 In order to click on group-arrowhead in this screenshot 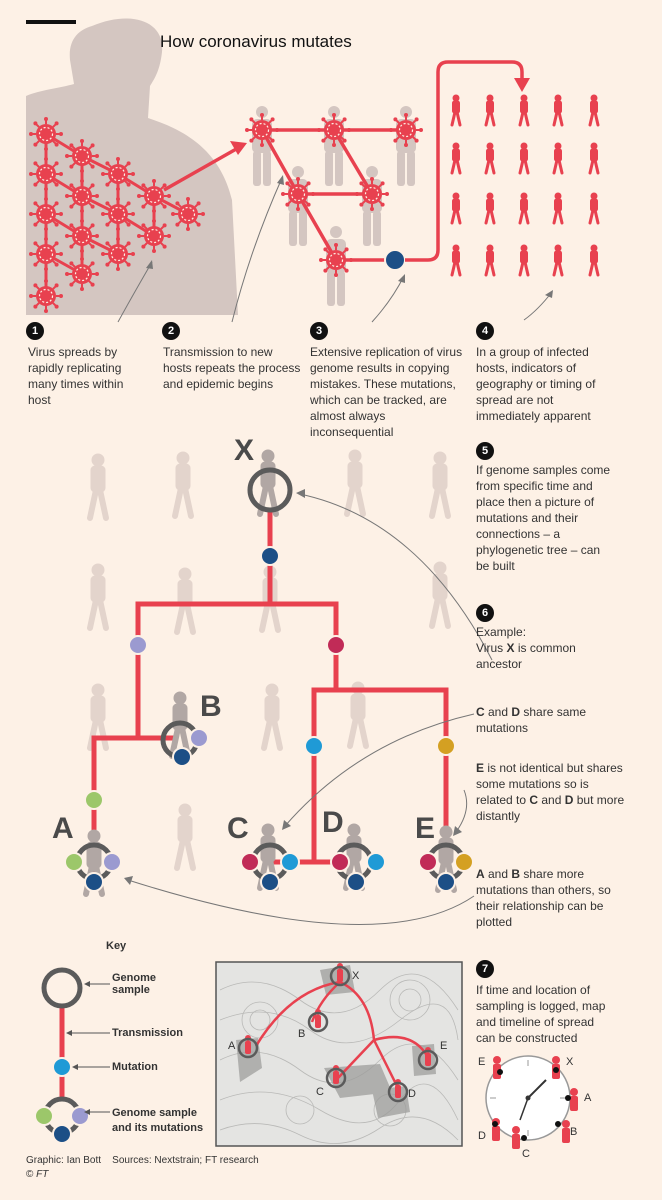, I will do `click(522, 85)`.